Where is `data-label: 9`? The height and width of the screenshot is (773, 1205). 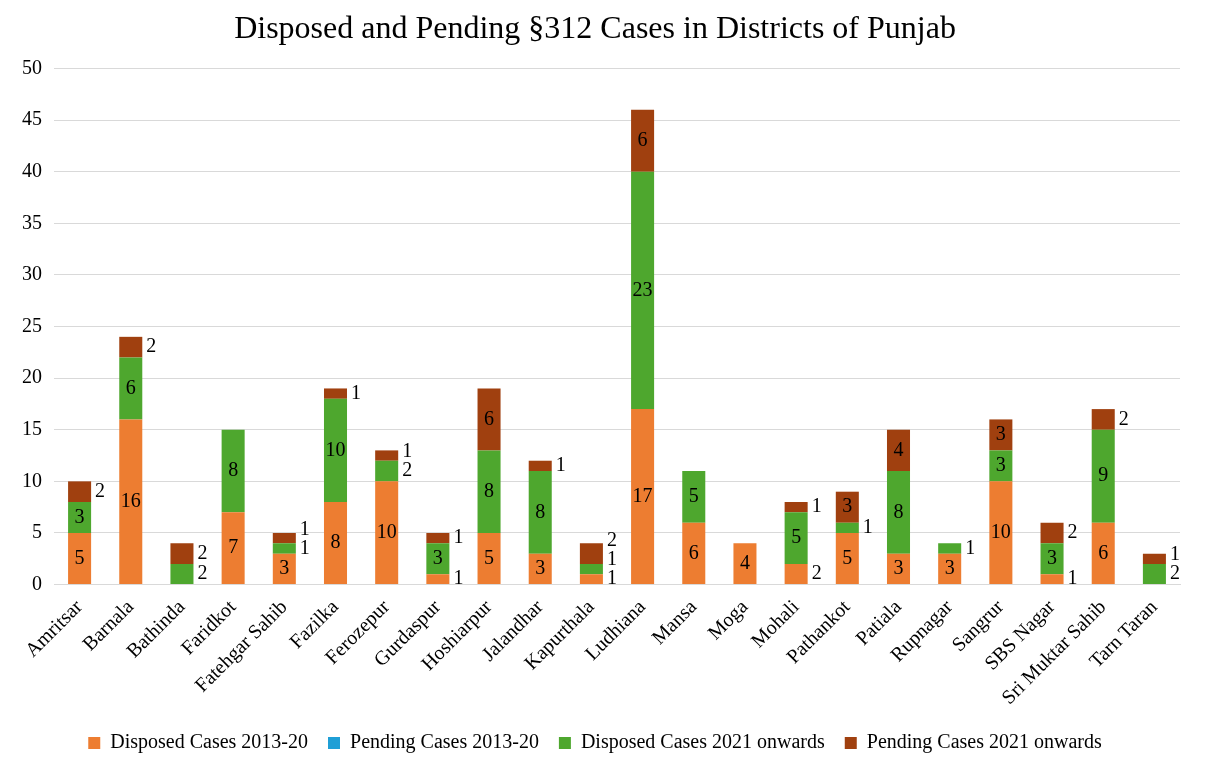 data-label: 9 is located at coordinates (1103, 474).